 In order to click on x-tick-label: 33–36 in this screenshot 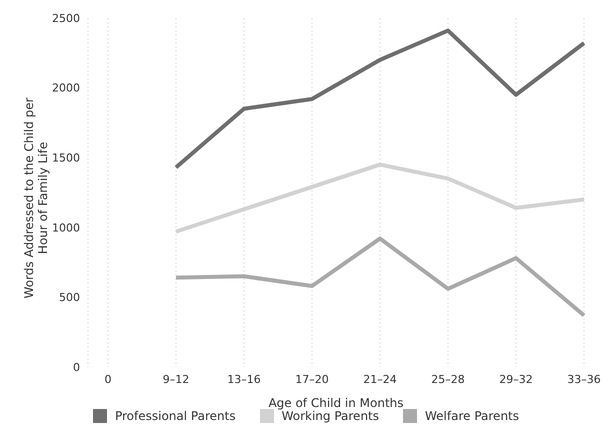, I will do `click(584, 379)`.